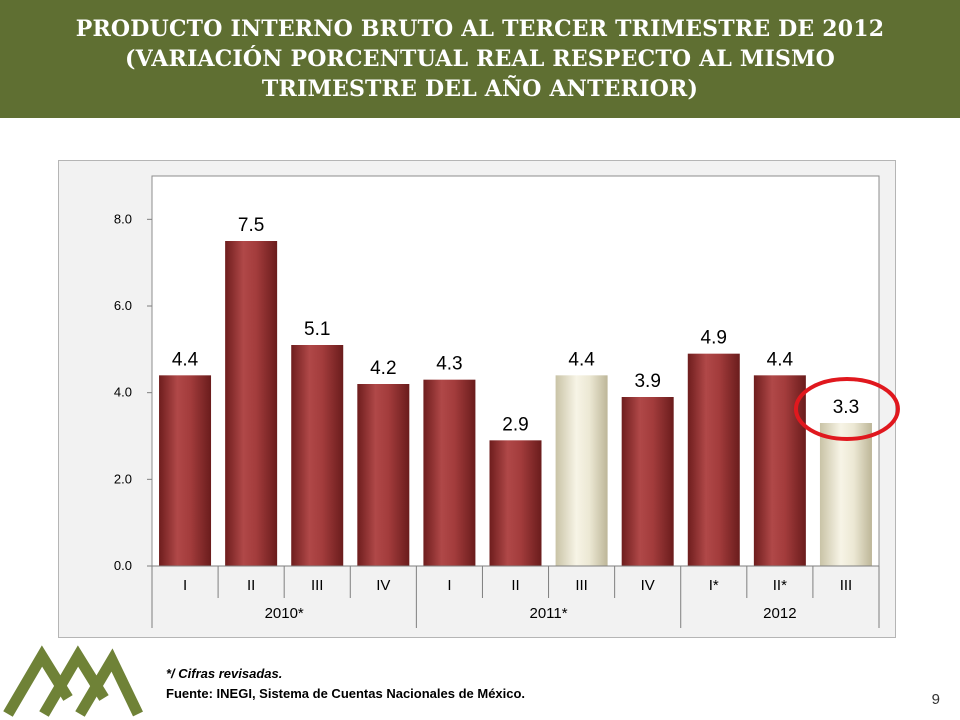  What do you see at coordinates (935, 699) in the screenshot?
I see `page-number: 9` at bounding box center [935, 699].